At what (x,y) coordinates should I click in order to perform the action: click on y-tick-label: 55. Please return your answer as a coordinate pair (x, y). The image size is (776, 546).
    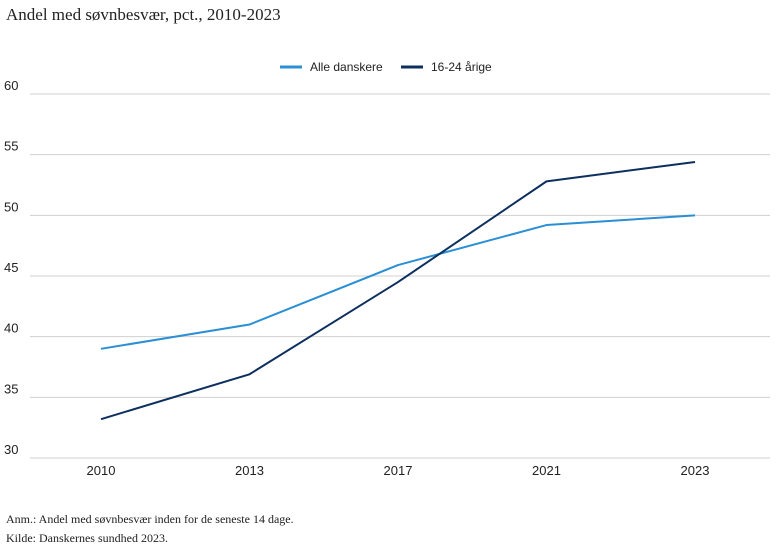
    Looking at the image, I should click on (11, 146).